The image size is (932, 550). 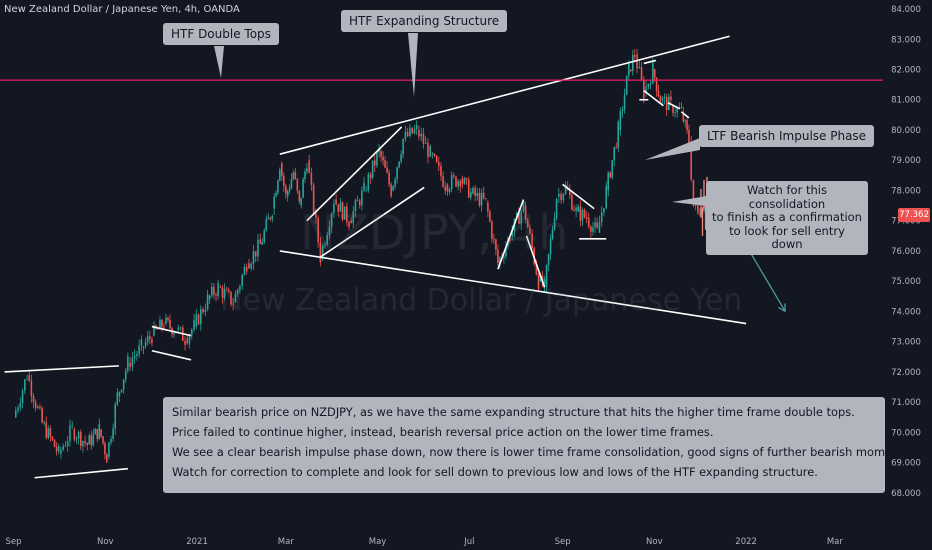 I want to click on price-tick-label: 71.000, so click(x=906, y=403).